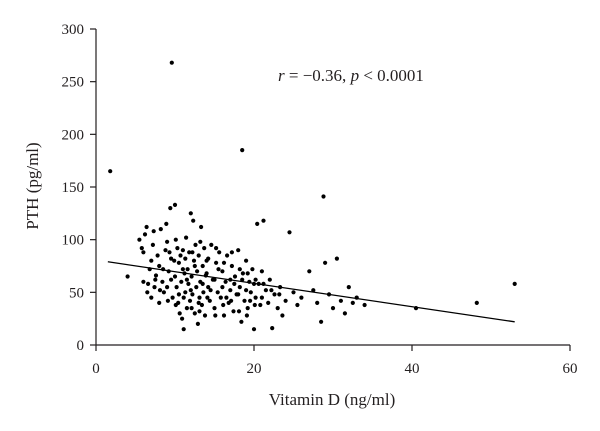 This screenshot has height=431, width=600. Describe the element at coordinates (318, 75) in the screenshot. I see `r-value: = −0.36,` at that location.